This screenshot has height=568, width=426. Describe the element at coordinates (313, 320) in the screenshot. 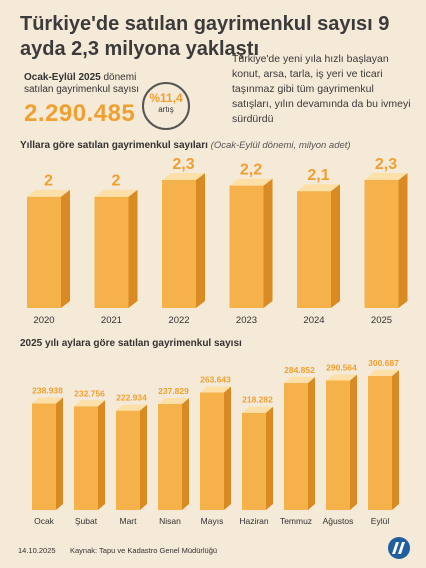

I see `bar-category-label: 2024` at that location.